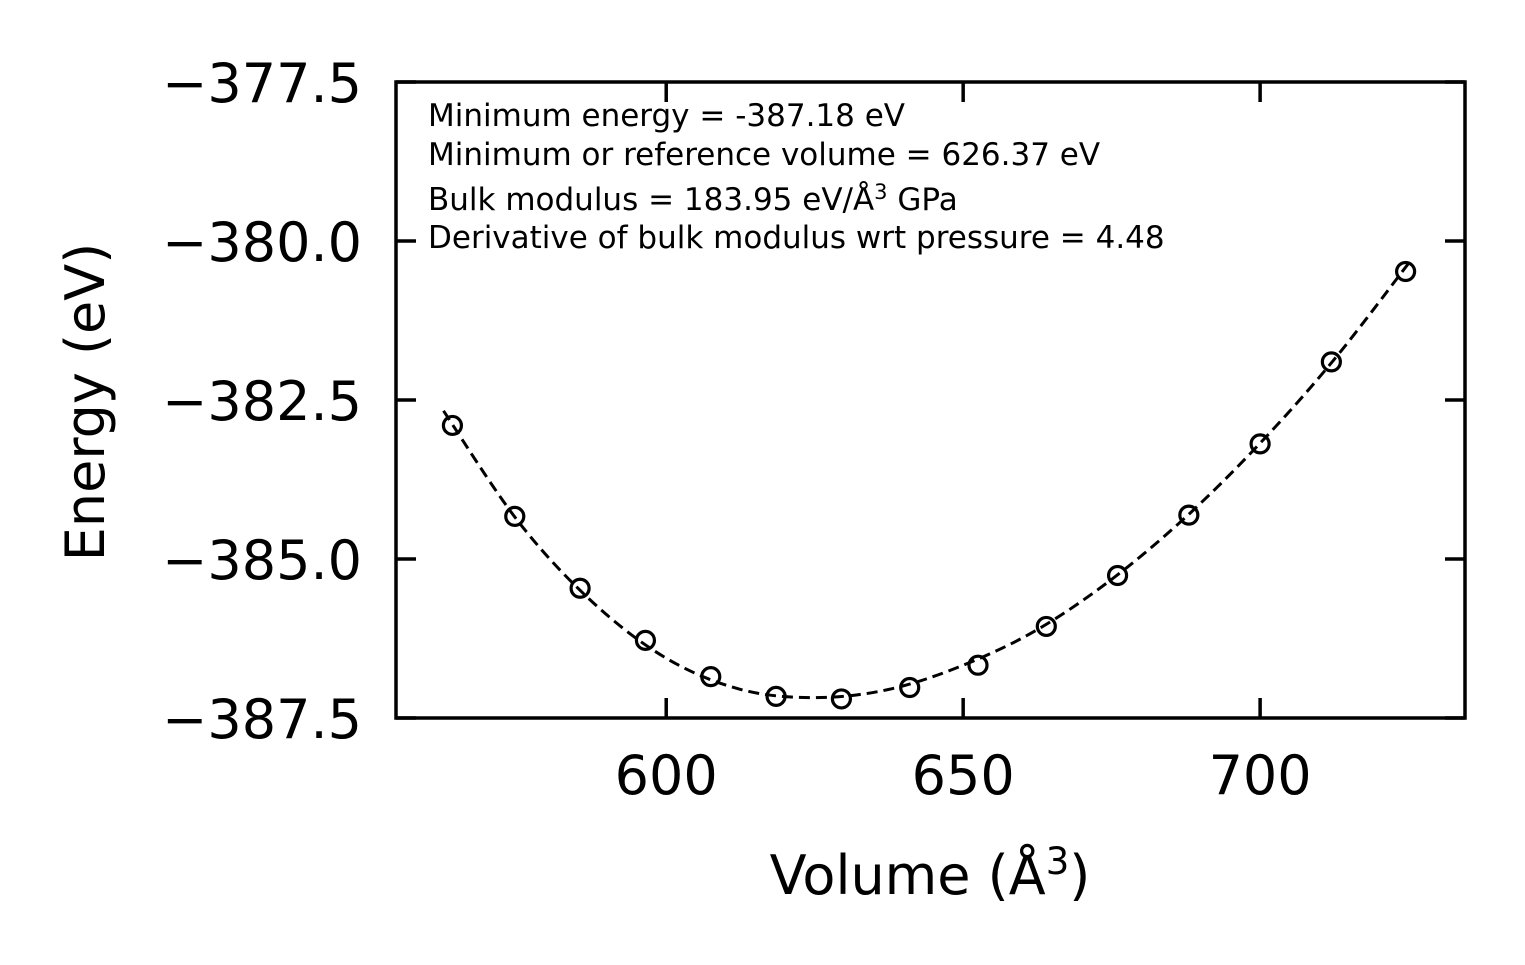 The height and width of the screenshot is (965, 1525). I want to click on x-tick-label: 600, so click(666, 775).